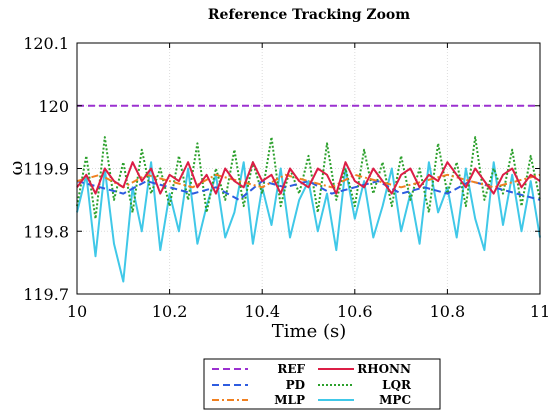 This screenshot has width=550, height=416. I want to click on legend-label-pd: PD, so click(295, 385).